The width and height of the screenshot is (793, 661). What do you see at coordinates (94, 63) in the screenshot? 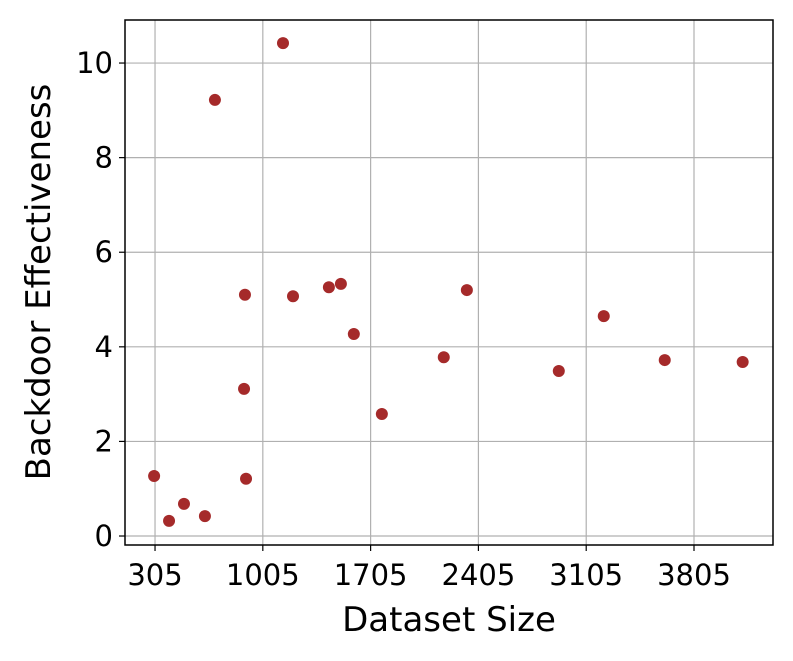
I see `y-tick-label: 10` at bounding box center [94, 63].